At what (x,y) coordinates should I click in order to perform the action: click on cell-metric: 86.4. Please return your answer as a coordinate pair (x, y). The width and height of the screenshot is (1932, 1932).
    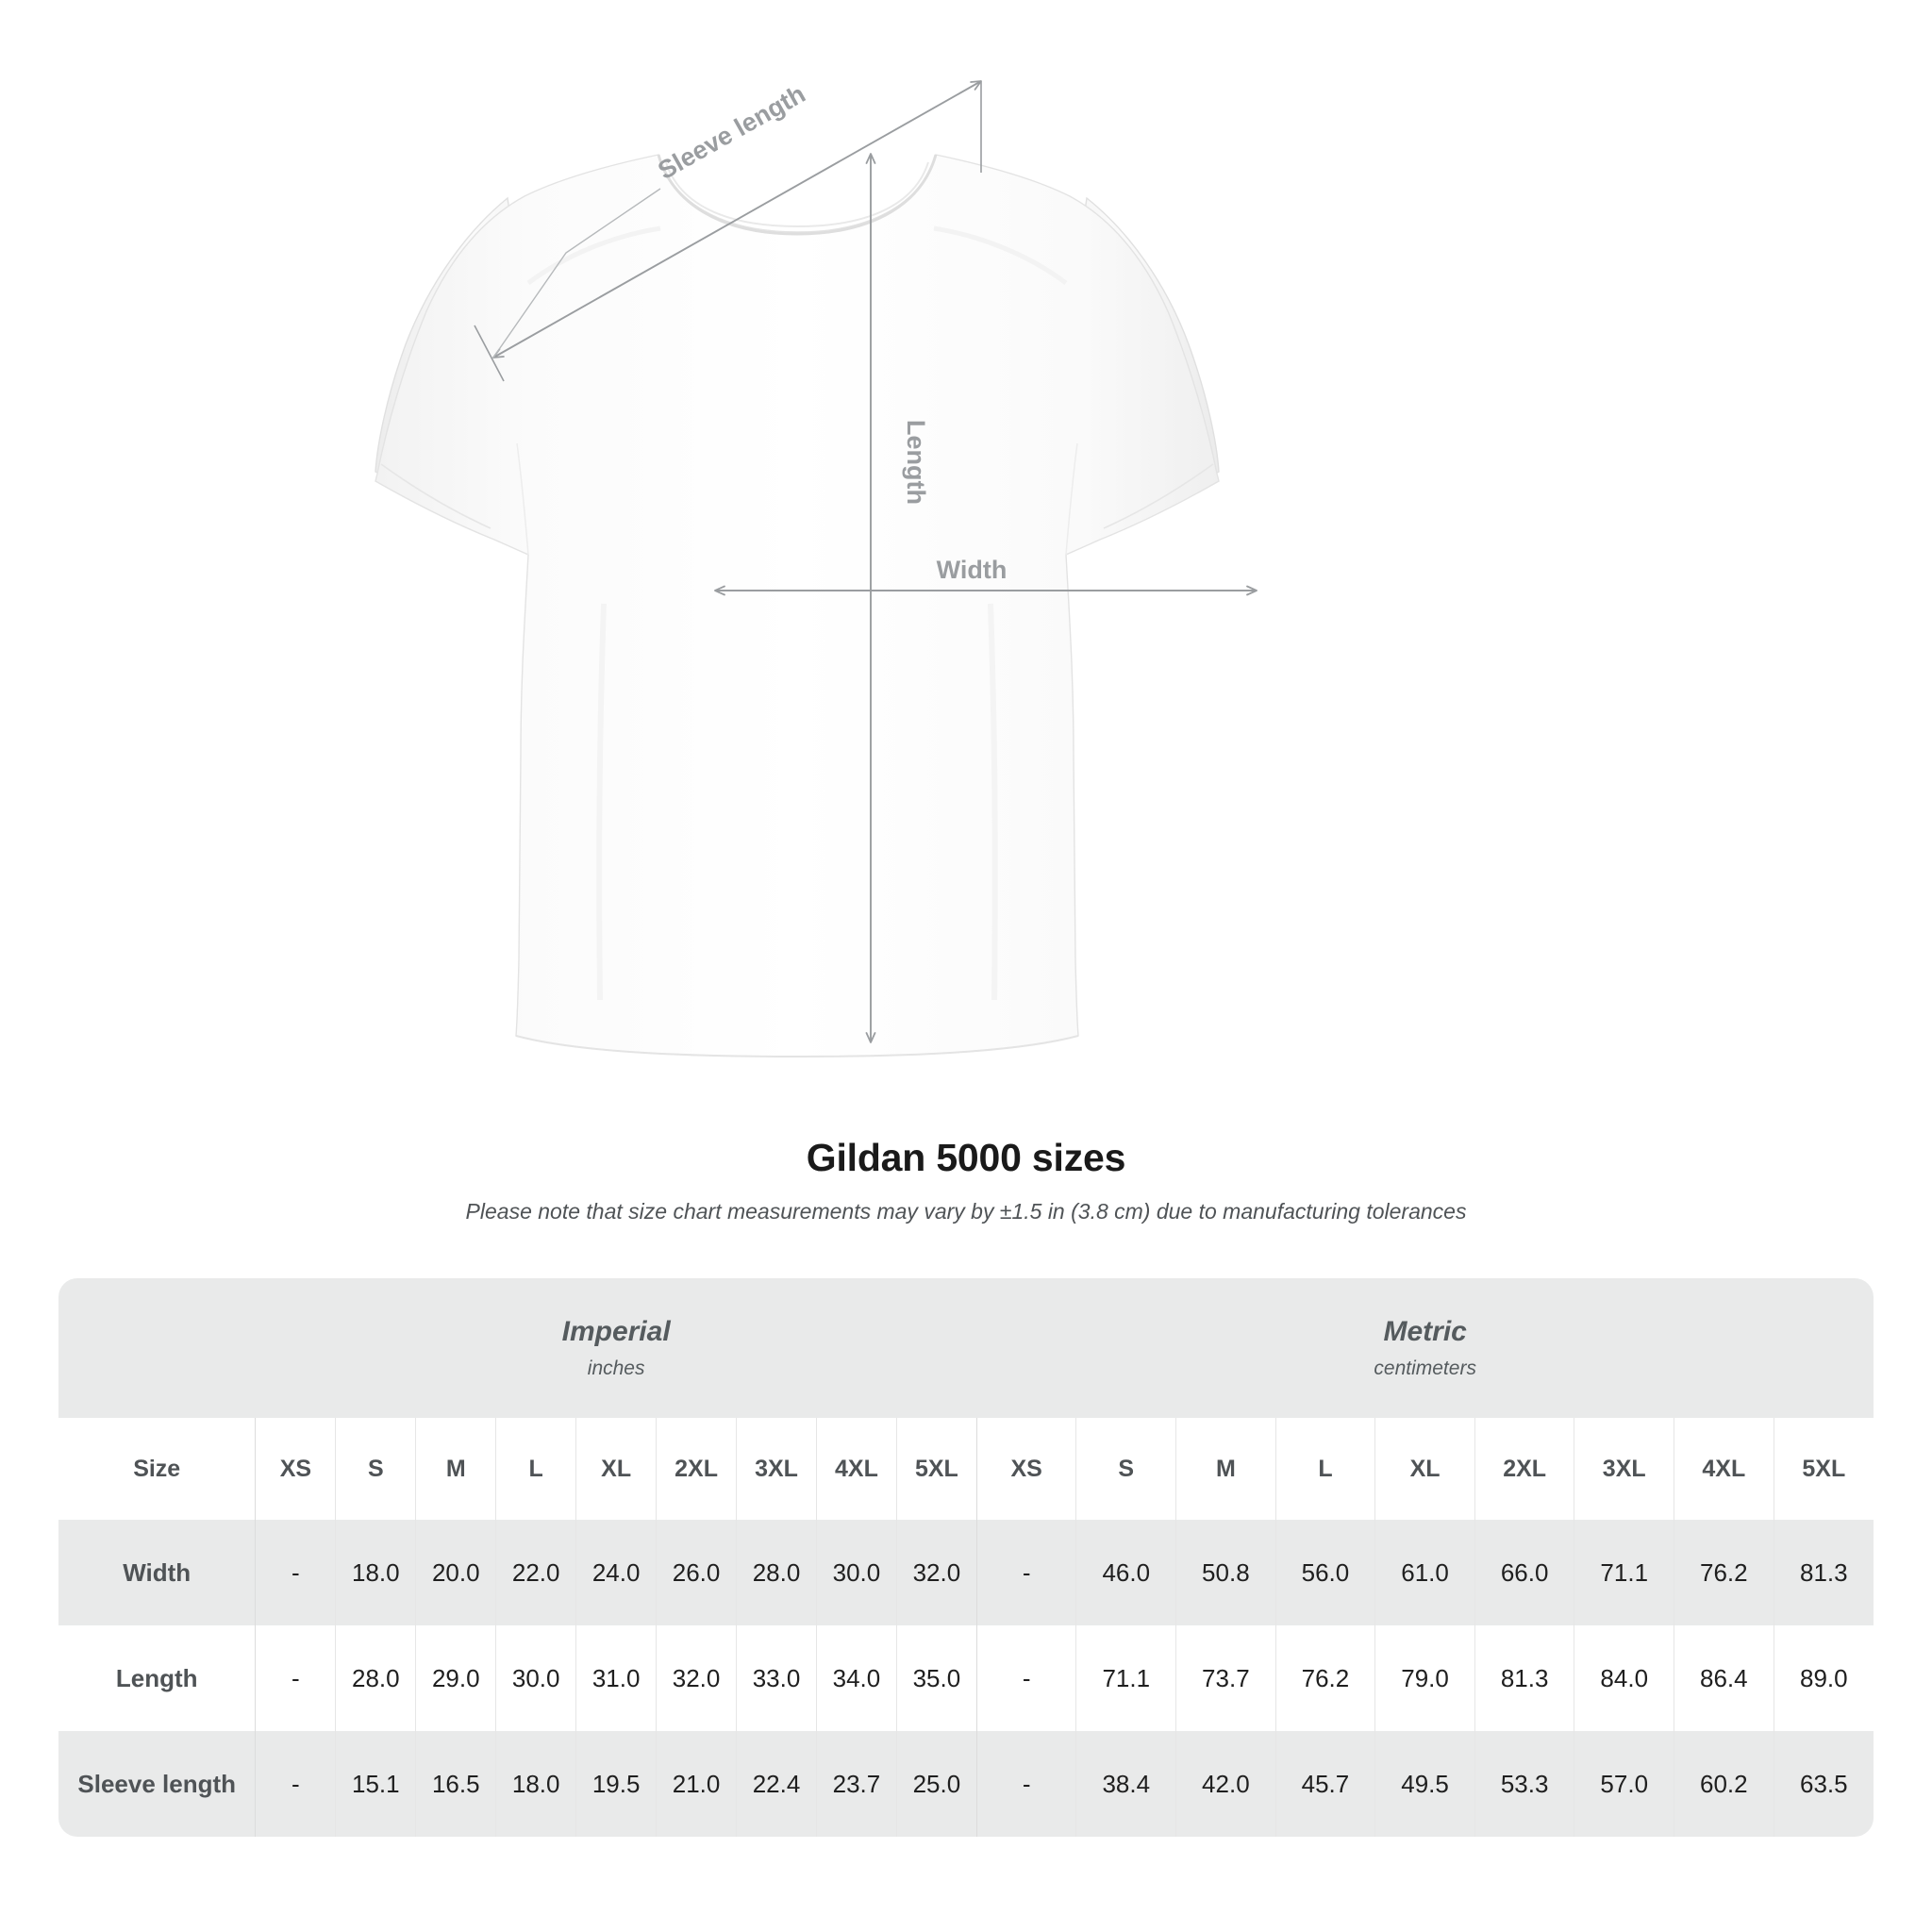
    Looking at the image, I should click on (1724, 1678).